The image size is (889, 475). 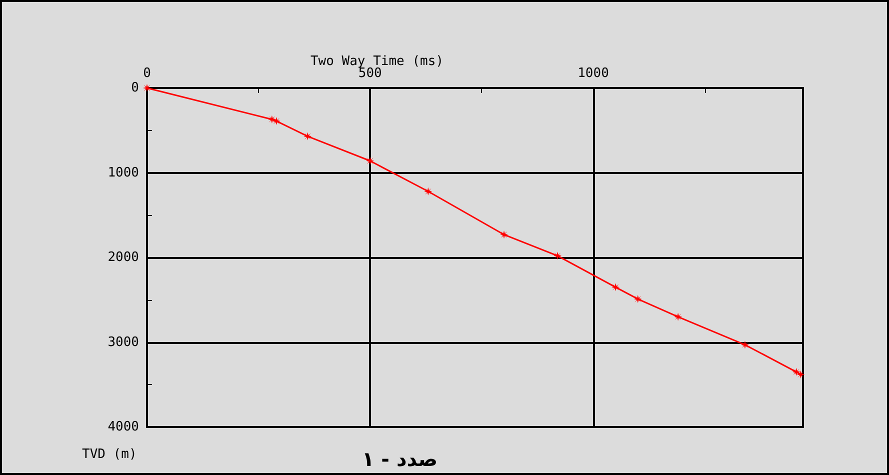 What do you see at coordinates (135, 88) in the screenshot?
I see `y-tick-label: 0` at bounding box center [135, 88].